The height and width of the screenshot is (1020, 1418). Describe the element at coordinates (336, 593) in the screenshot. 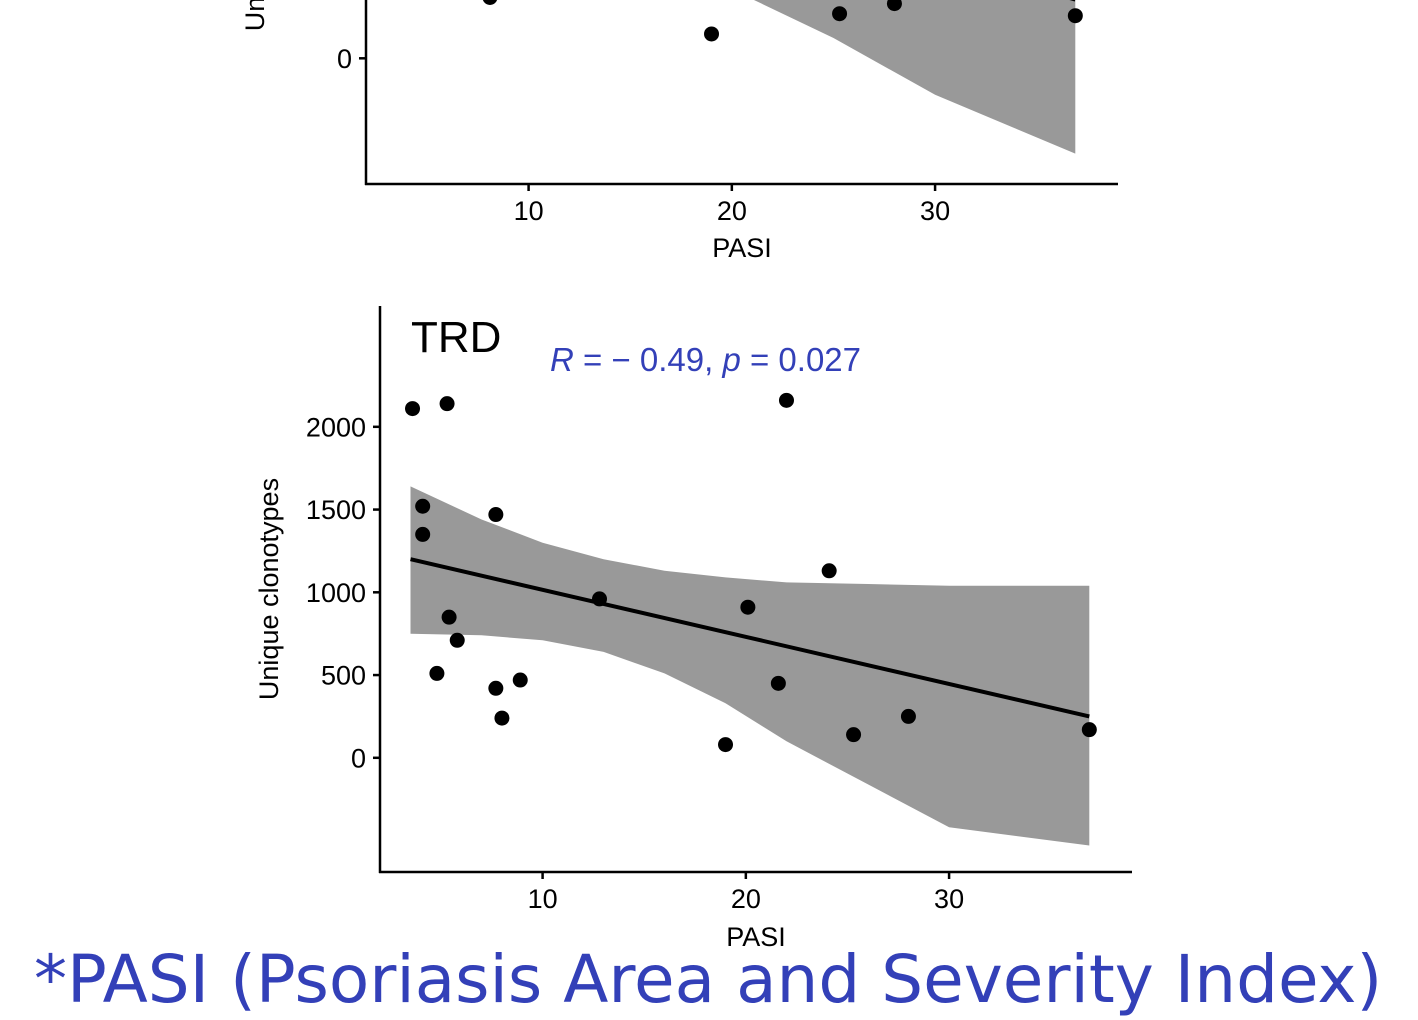

I see `y-tick-label: 1000` at that location.